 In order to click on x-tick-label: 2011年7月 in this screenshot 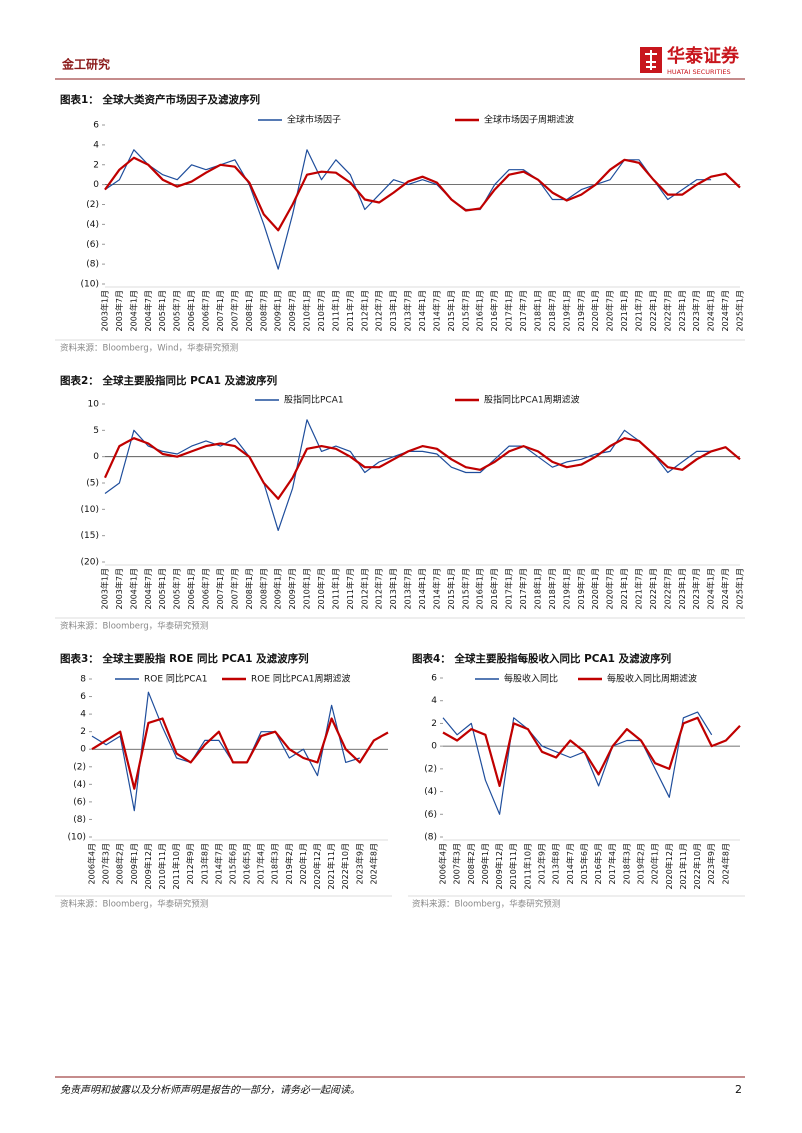, I will do `click(350, 310)`.